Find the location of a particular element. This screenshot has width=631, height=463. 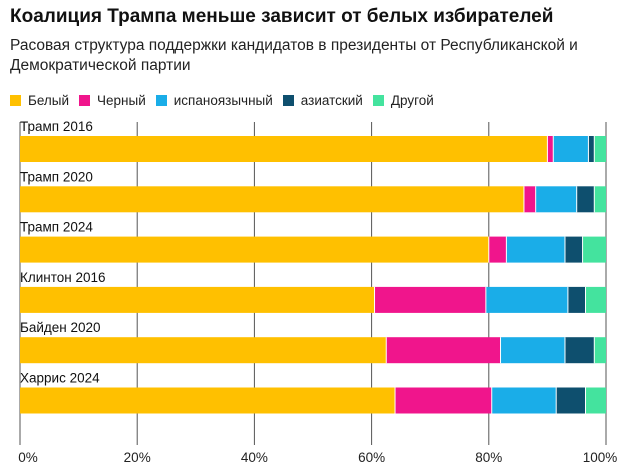

category-label: Трамп 2024 is located at coordinates (56, 227).